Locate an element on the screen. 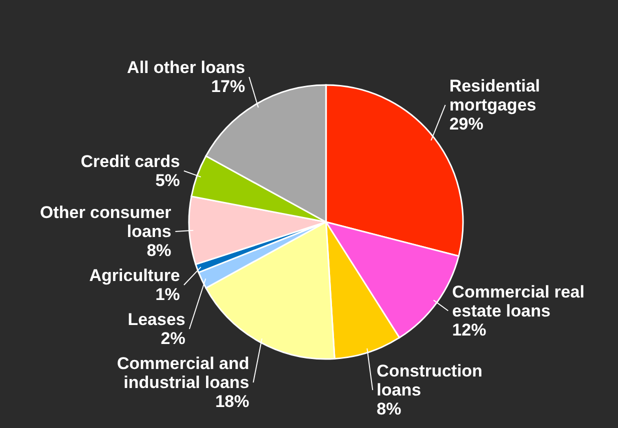 The height and width of the screenshot is (428, 618). slice-label: Credit cards is located at coordinates (130, 161).